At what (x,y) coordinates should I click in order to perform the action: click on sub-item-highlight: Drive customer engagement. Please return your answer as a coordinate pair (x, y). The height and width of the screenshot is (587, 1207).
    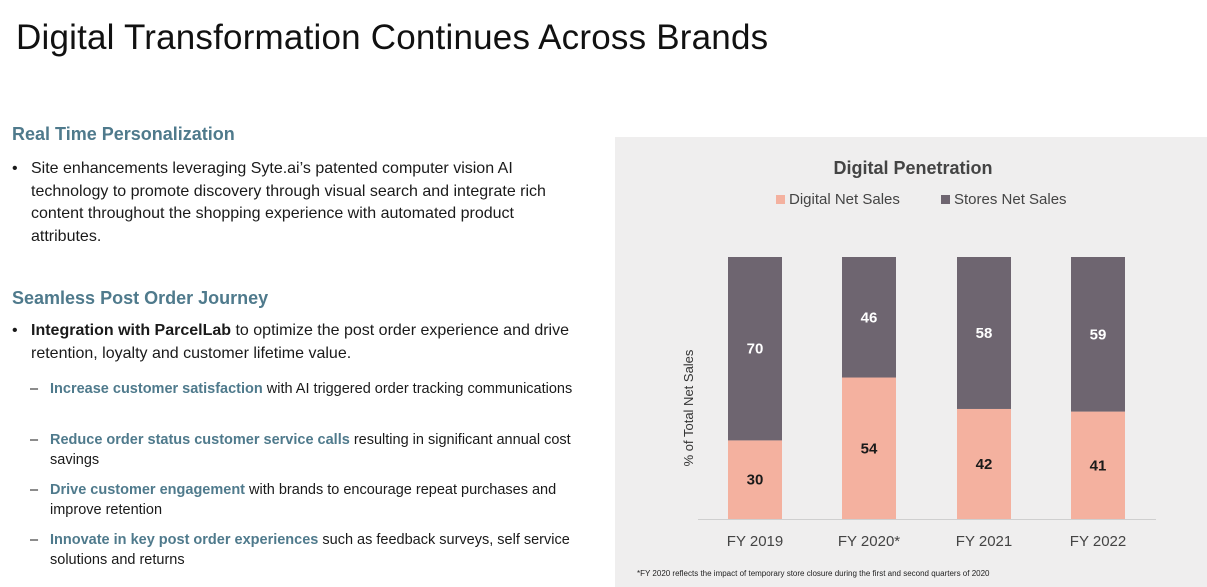
    Looking at the image, I should click on (148, 490).